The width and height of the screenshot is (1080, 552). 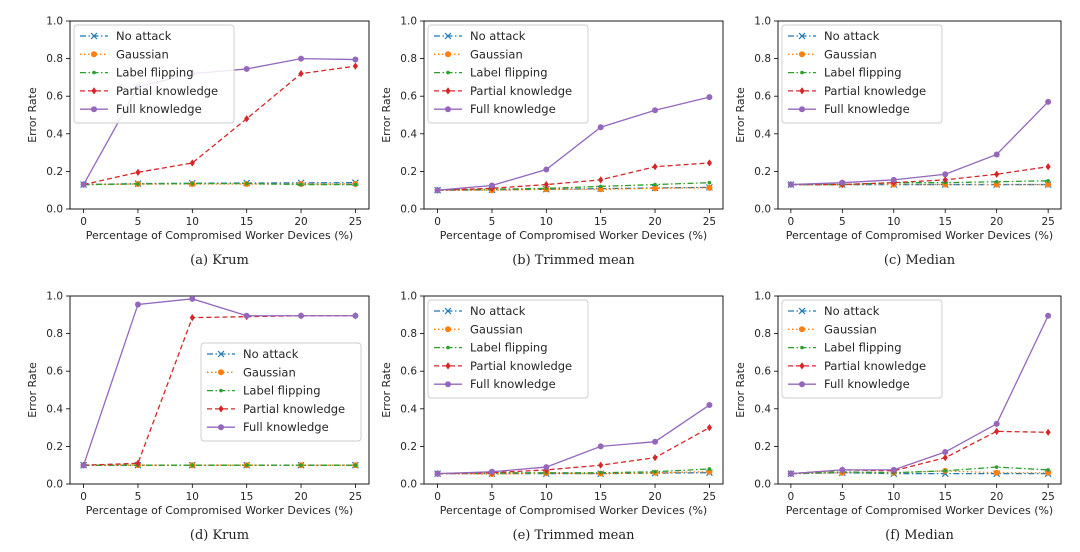 I want to click on series-line-no-attack, so click(x=573, y=473).